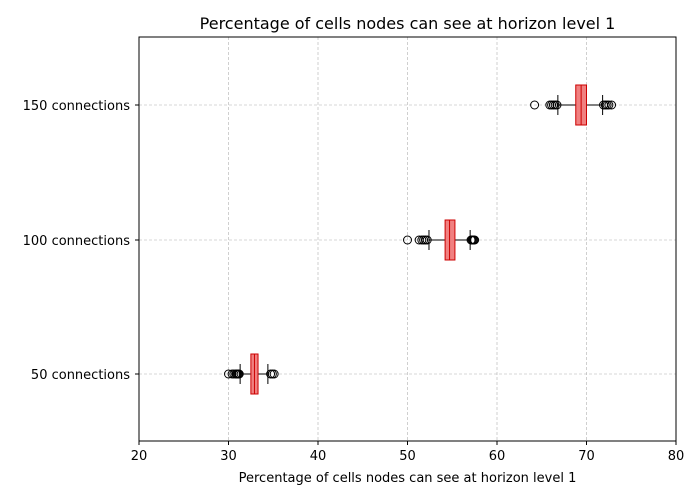 The height and width of the screenshot is (504, 700). What do you see at coordinates (228, 456) in the screenshot?
I see `x-tick-label: 30` at bounding box center [228, 456].